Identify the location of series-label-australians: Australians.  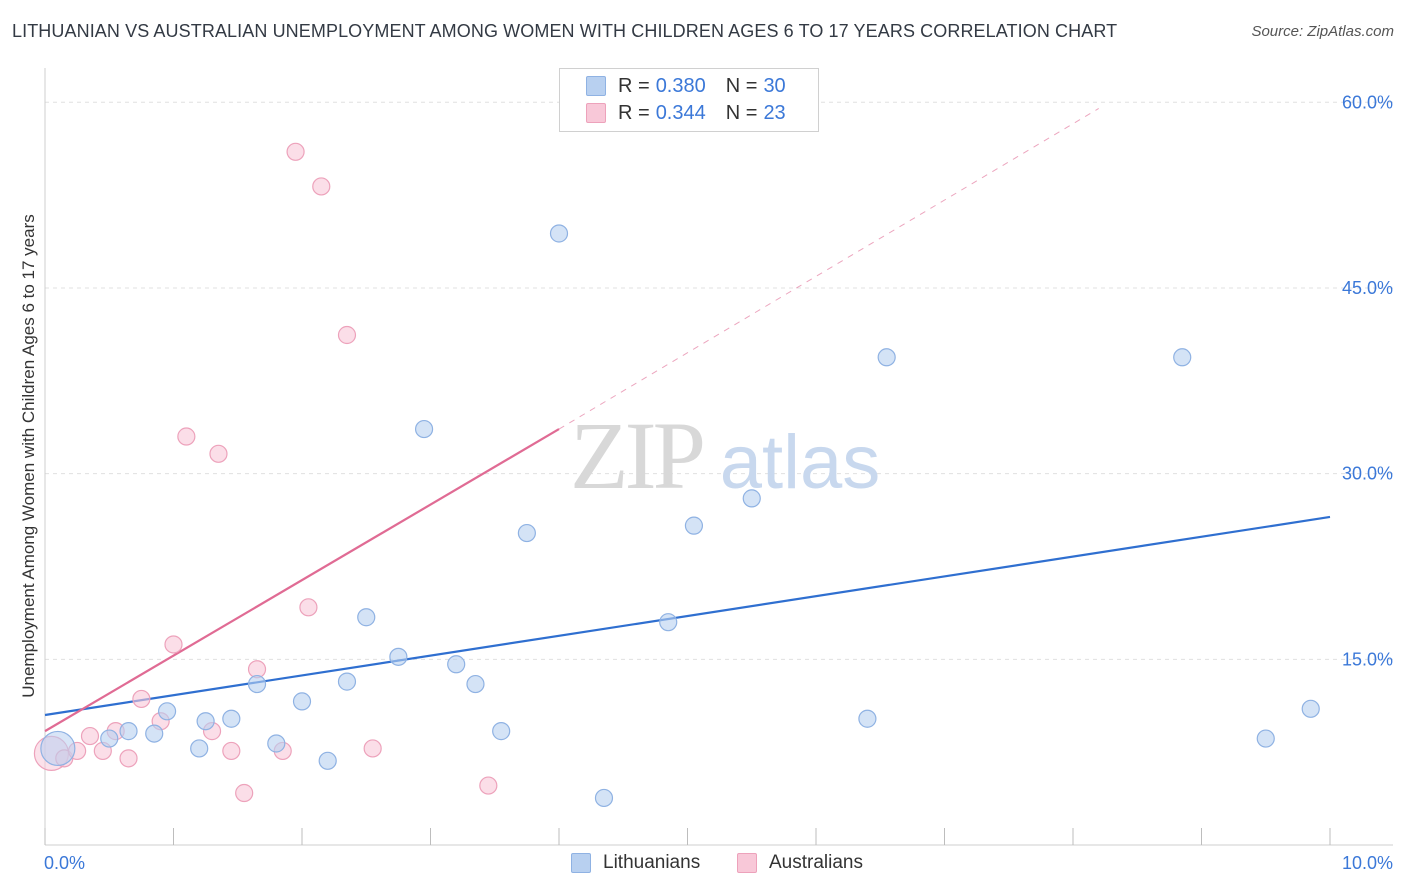
(816, 862).